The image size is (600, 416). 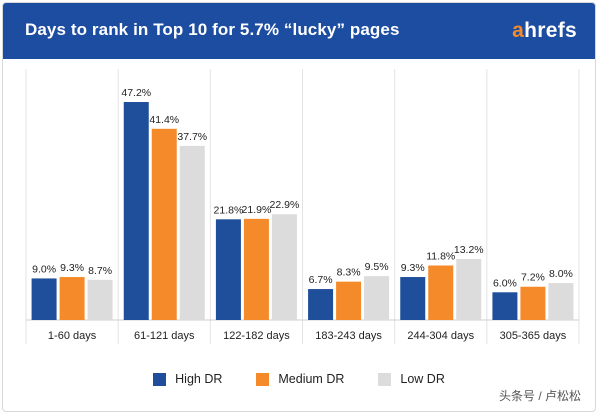 What do you see at coordinates (44, 269) in the screenshot?
I see `bar-value-label: 9.0%` at bounding box center [44, 269].